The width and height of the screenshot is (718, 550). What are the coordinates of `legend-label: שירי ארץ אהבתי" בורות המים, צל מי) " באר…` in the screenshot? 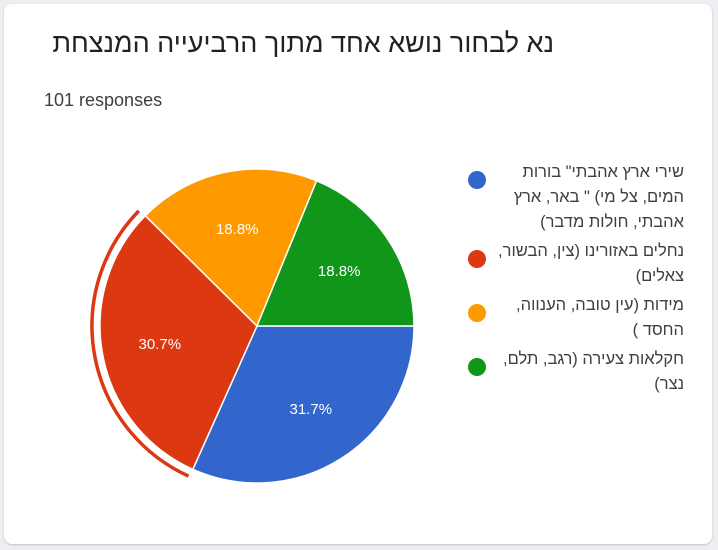 It's located at (598, 197).